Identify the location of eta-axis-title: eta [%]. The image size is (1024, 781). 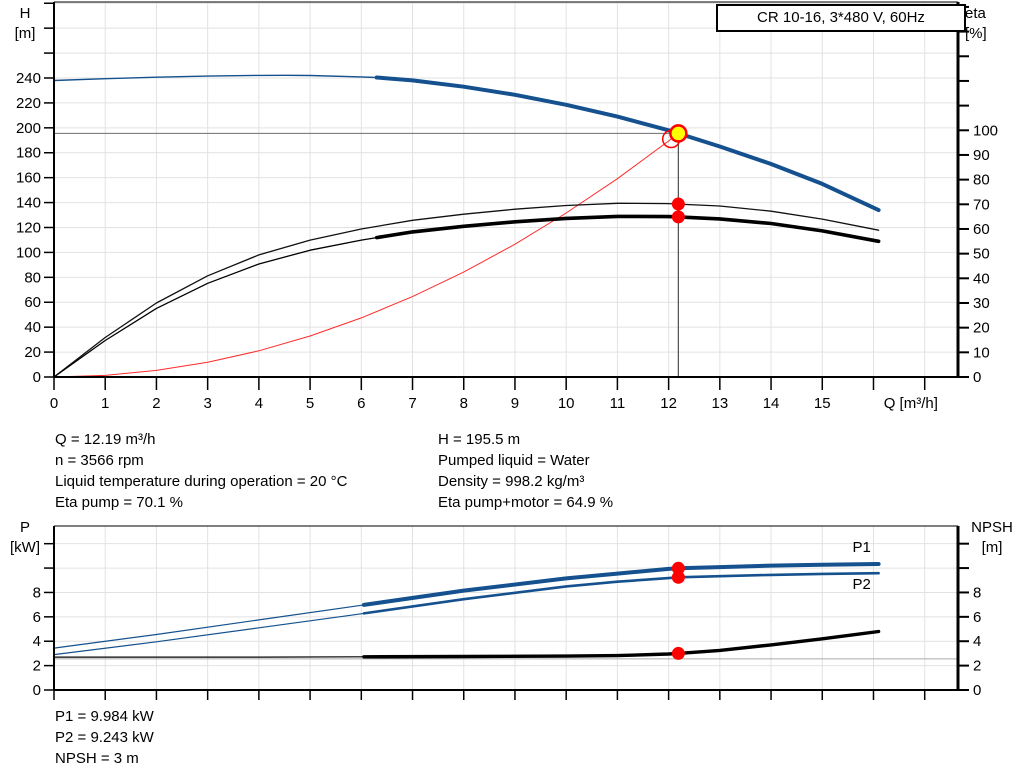
(993, 24).